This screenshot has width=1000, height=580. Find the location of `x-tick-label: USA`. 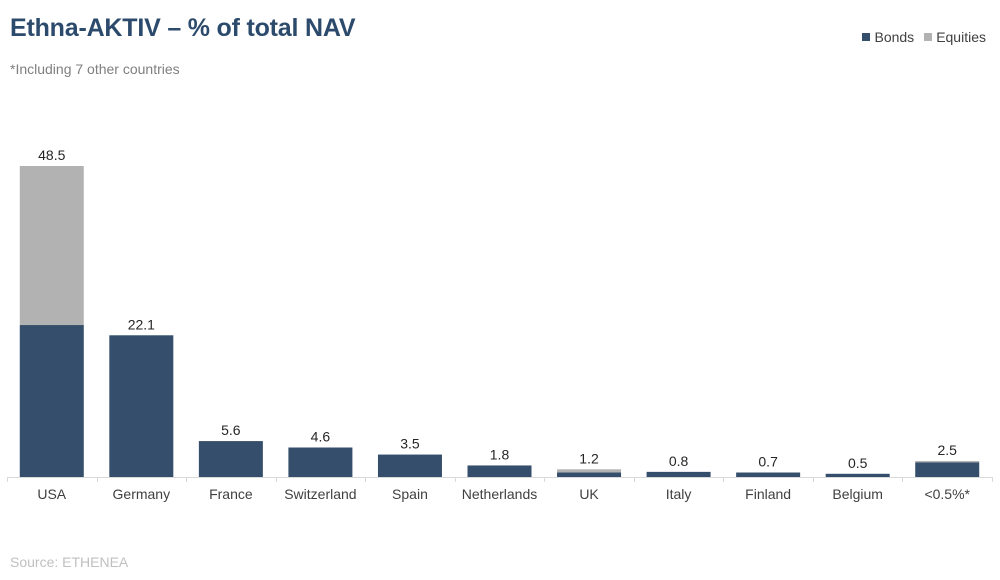

x-tick-label: USA is located at coordinates (51, 494).